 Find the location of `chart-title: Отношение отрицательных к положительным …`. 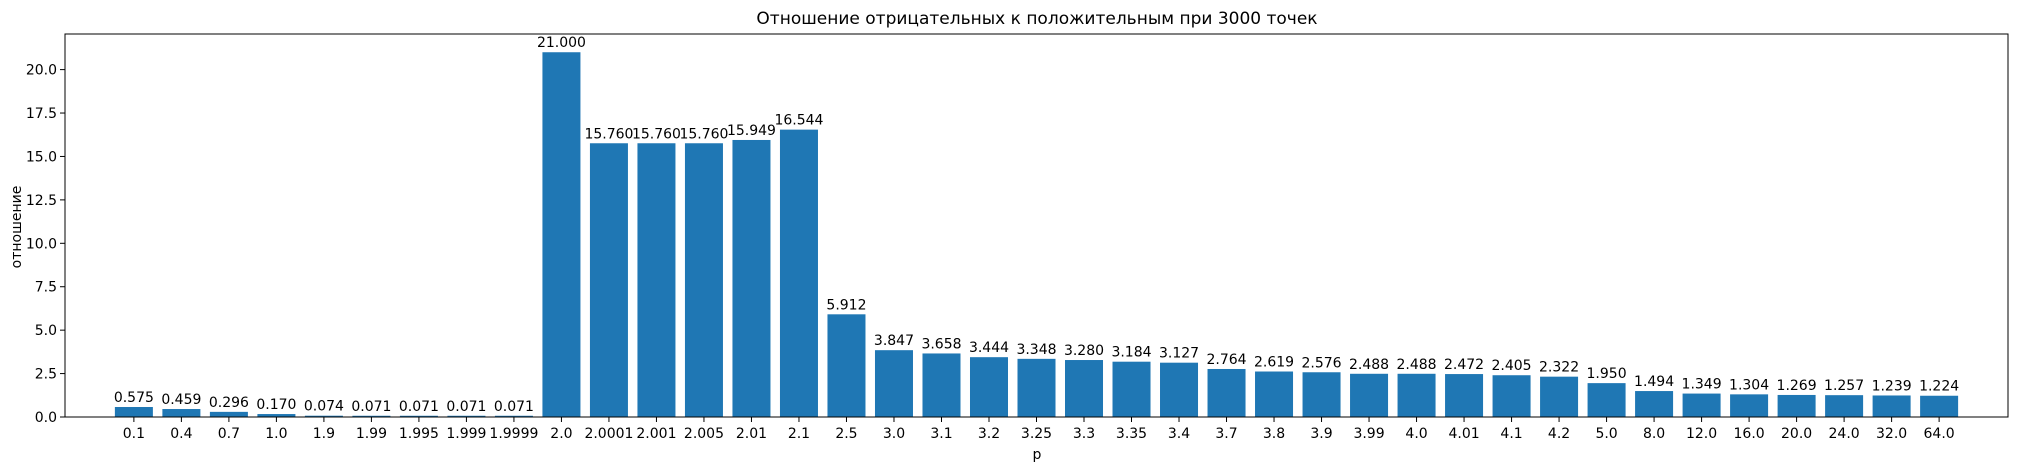

chart-title: Отношение отрицательных к положительным … is located at coordinates (1036, 19).